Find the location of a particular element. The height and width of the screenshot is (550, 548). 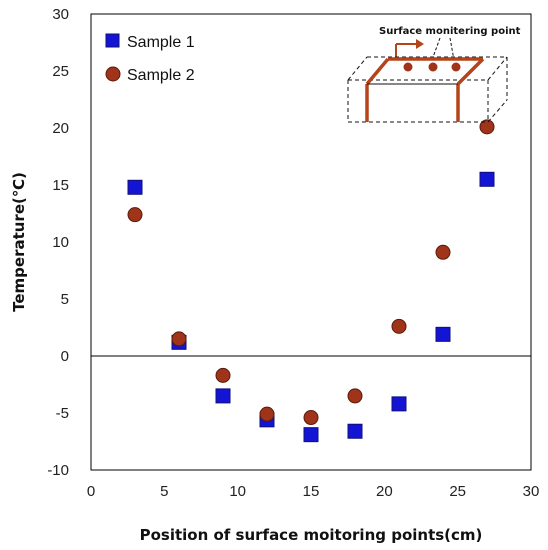

y-tick-label: 0 is located at coordinates (65, 356).